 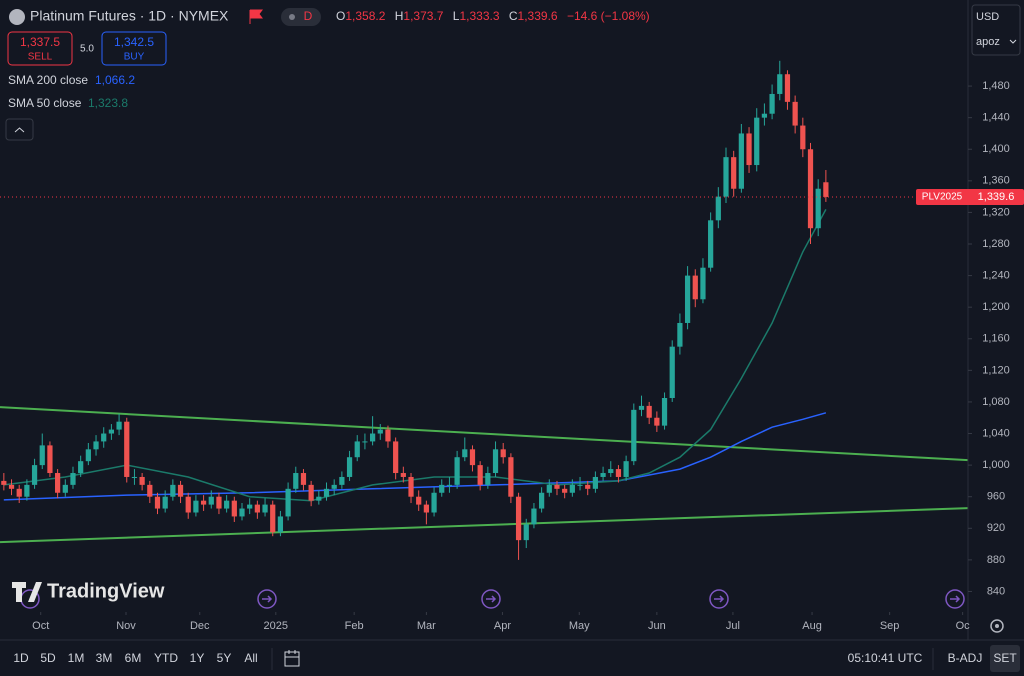 I want to click on range-button: 1M, so click(x=76, y=658).